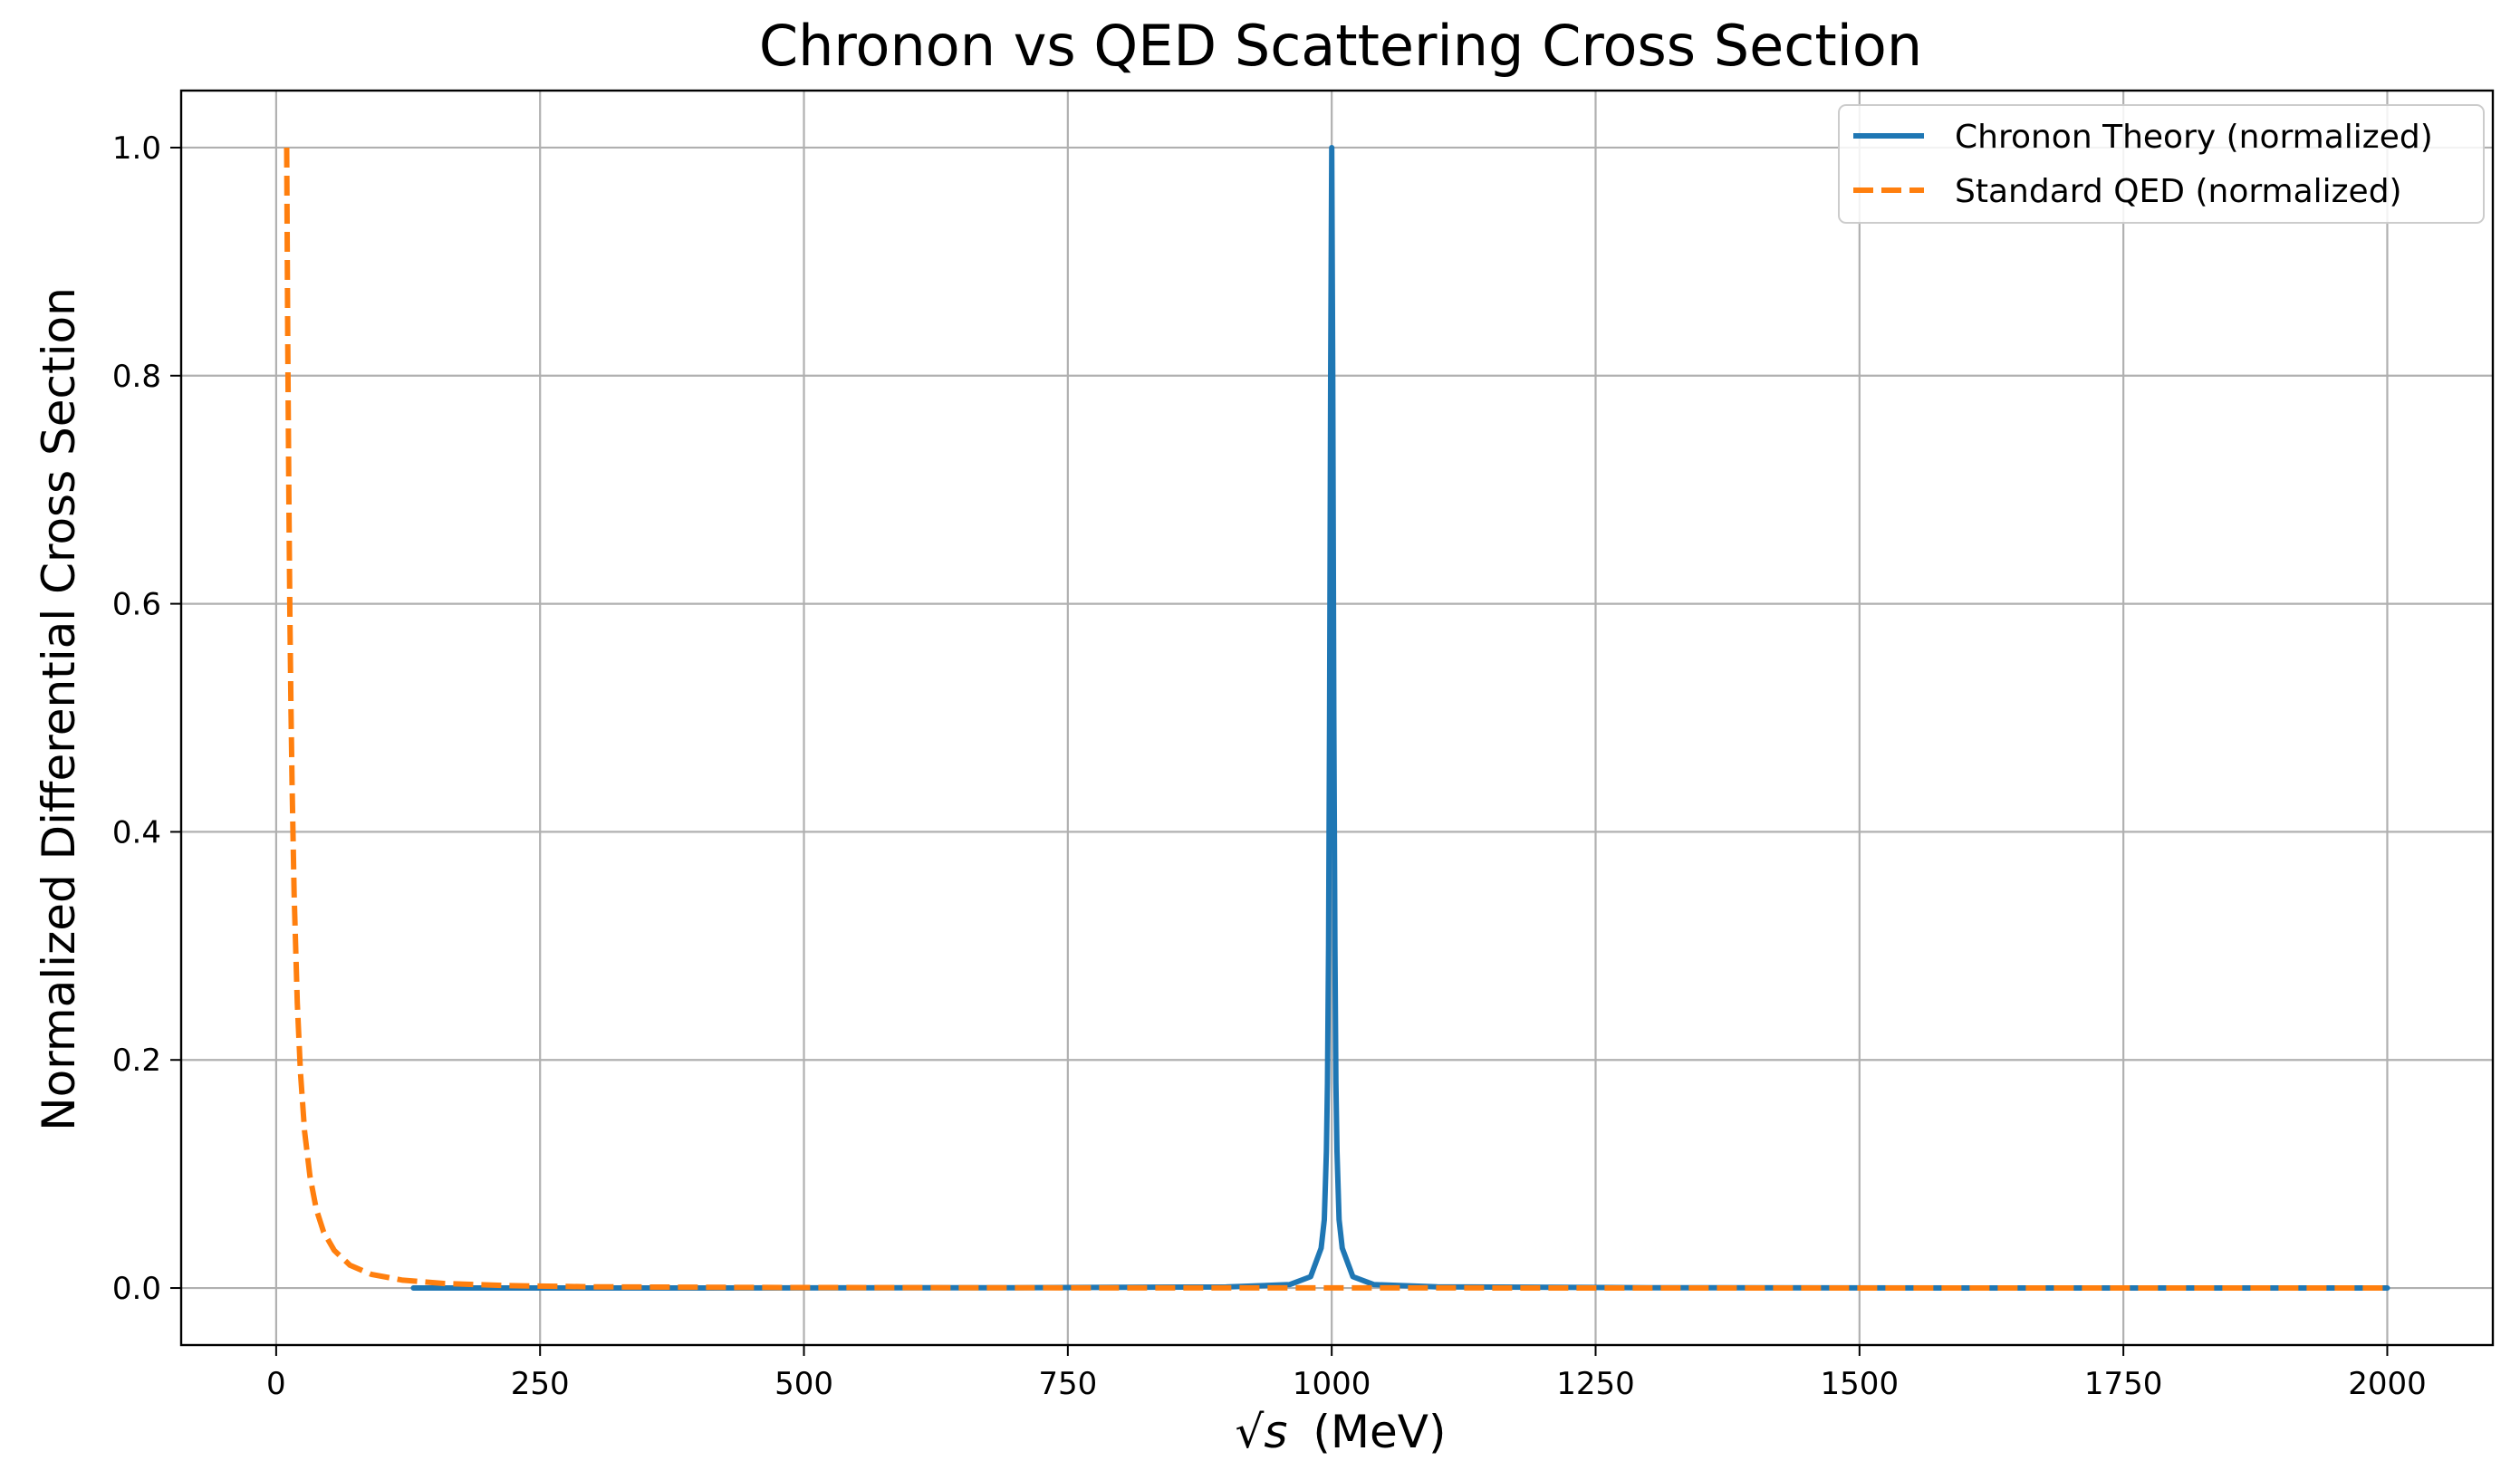 Image resolution: width=2520 pixels, height=1480 pixels. Describe the element at coordinates (2178, 191) in the screenshot. I see `legend-label: Standard QED (normalized)` at that location.